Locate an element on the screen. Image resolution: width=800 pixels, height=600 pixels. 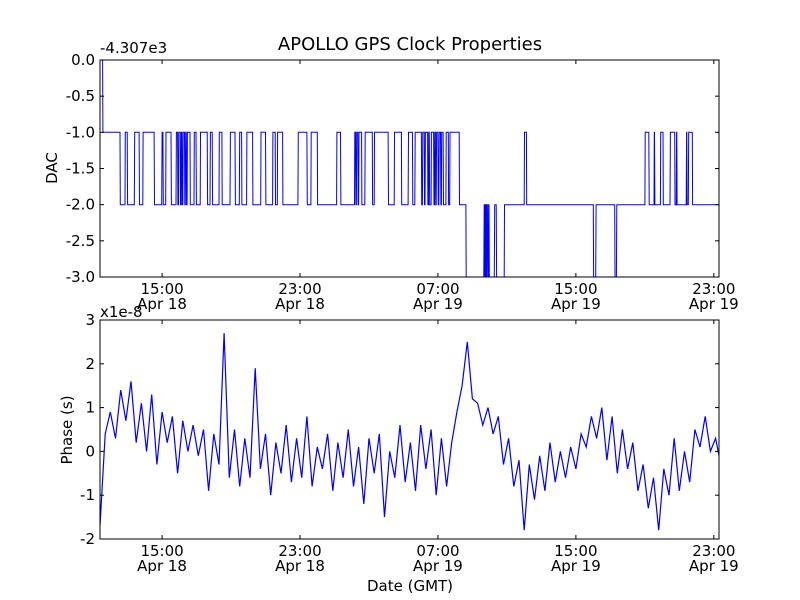
phase-ytick-label: -1 is located at coordinates (87, 495).